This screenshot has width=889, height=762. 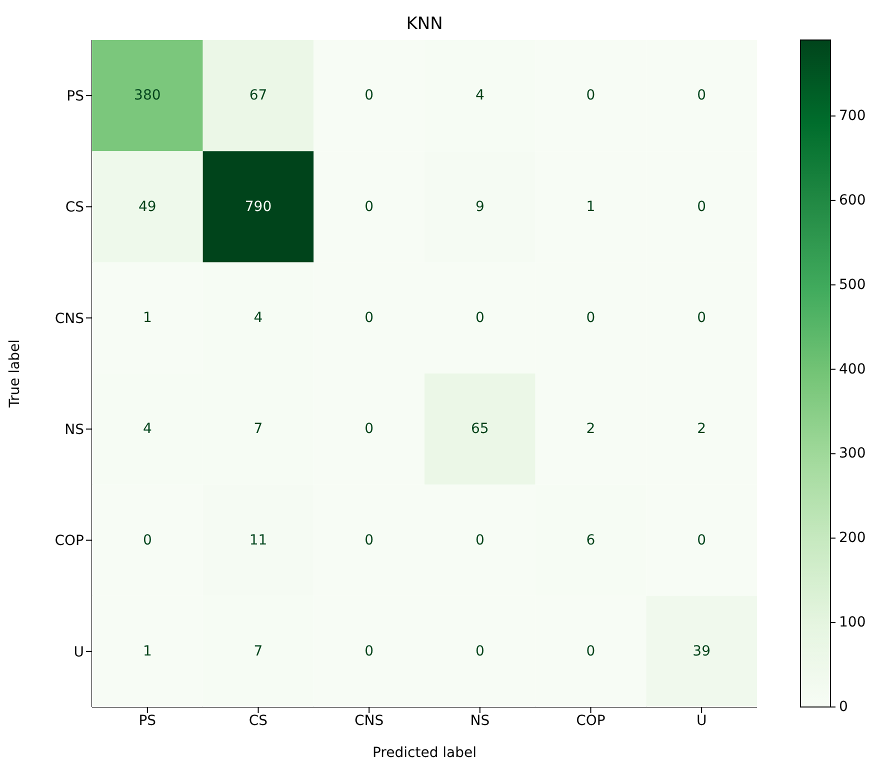 I want to click on y-tick-label: NS, so click(x=74, y=430).